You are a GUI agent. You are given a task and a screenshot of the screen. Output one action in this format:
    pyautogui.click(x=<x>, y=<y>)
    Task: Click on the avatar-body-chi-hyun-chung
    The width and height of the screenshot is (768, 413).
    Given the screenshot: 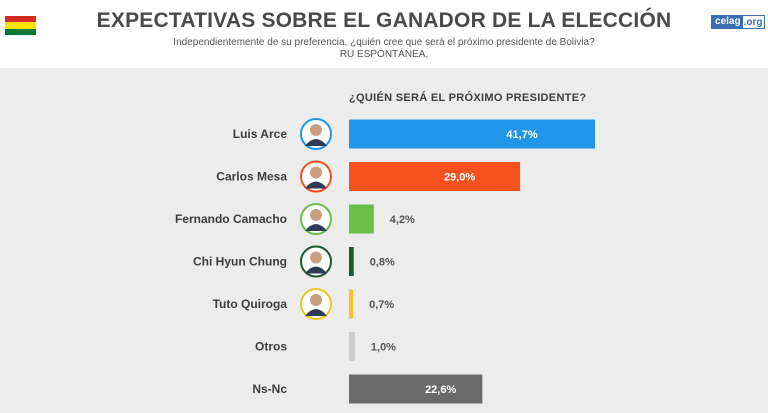 What is the action you would take?
    pyautogui.click(x=316, y=270)
    